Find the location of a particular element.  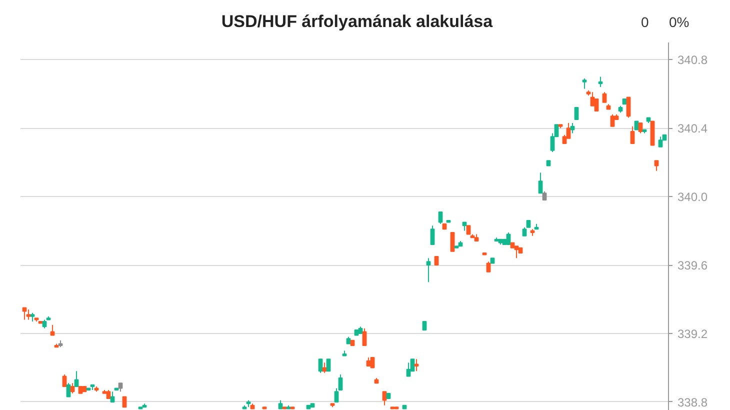

chart-title: USD/HUF árfolyamának alakulása is located at coordinates (357, 21).